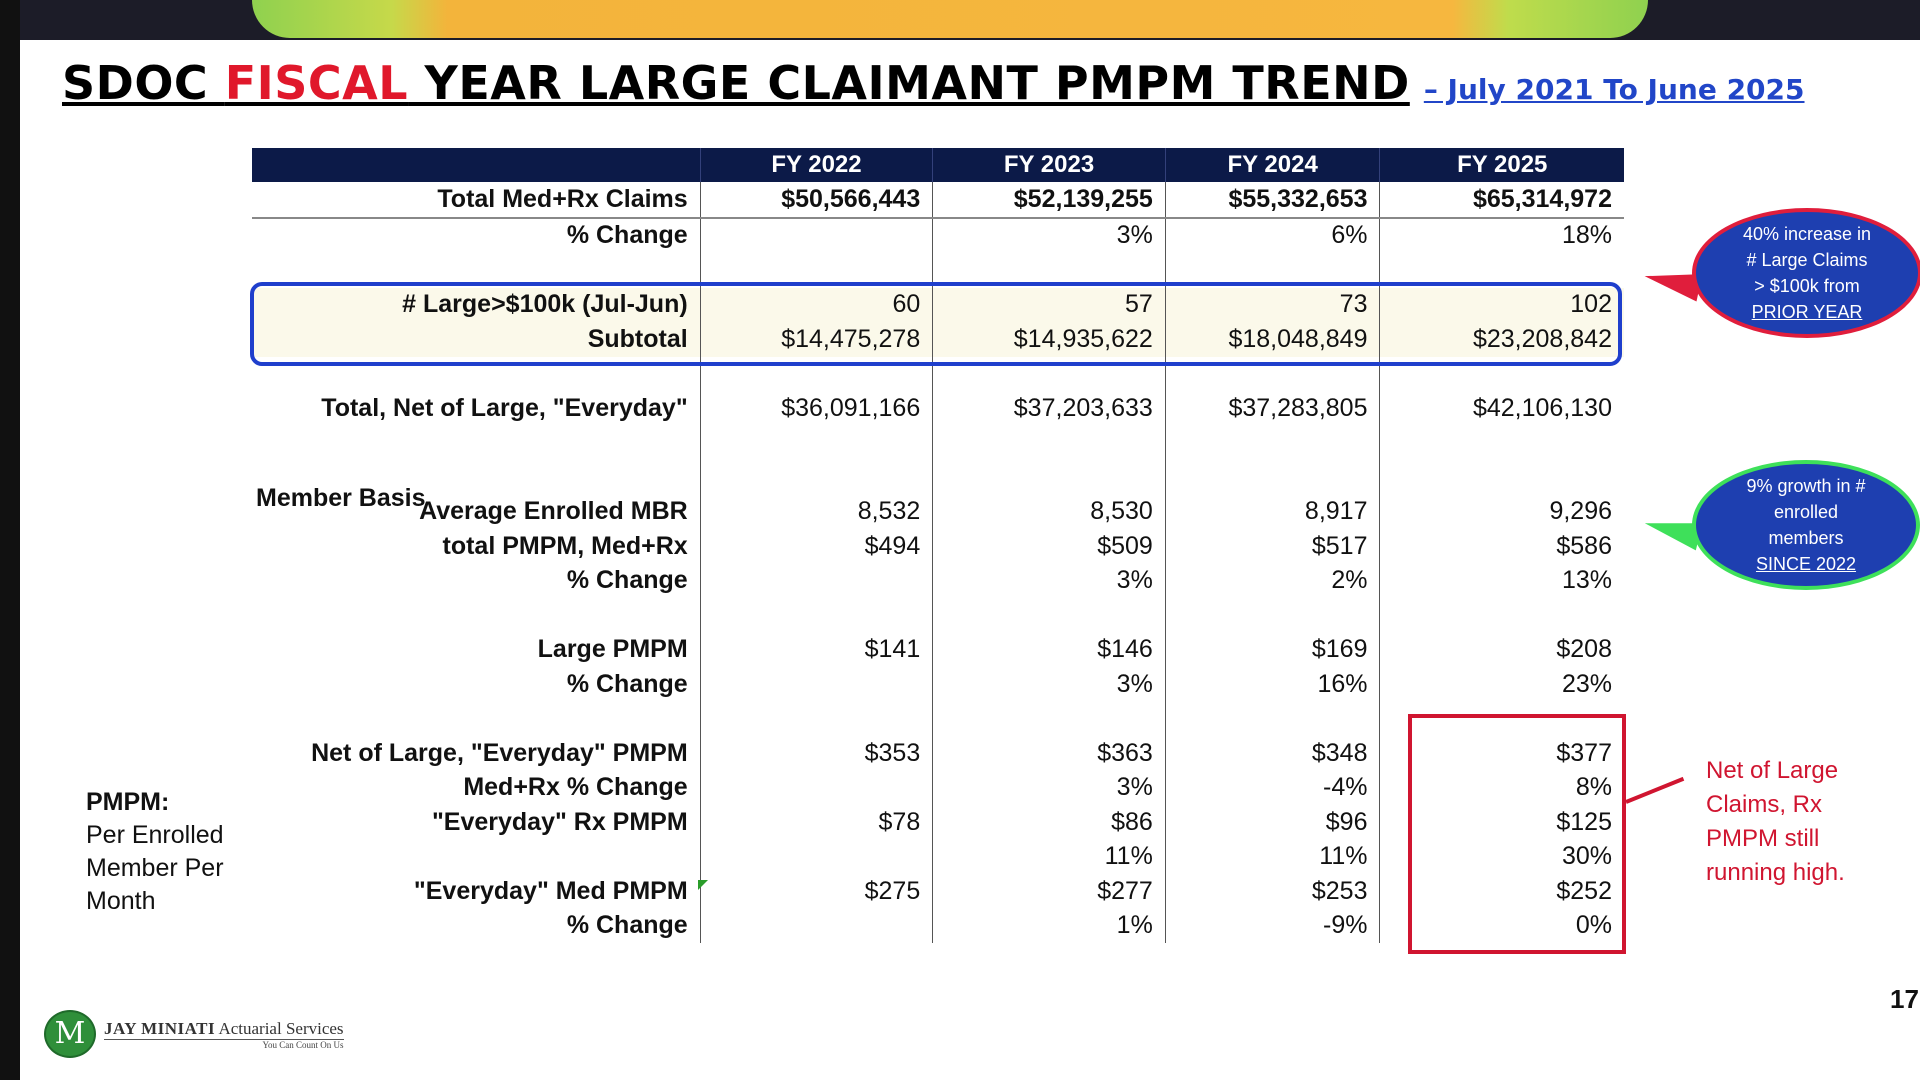  What do you see at coordinates (938, 546) in the screenshot?
I see `table-row: total PMPM, Med+Rx $494 $509 $517 $586` at bounding box center [938, 546].